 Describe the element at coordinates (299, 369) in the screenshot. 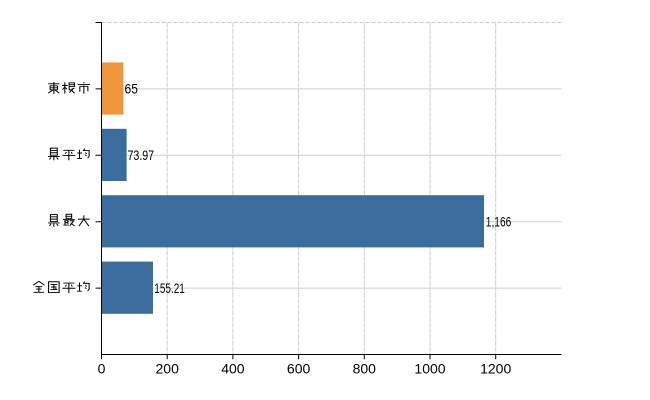

I see `svg-text: 600` at that location.